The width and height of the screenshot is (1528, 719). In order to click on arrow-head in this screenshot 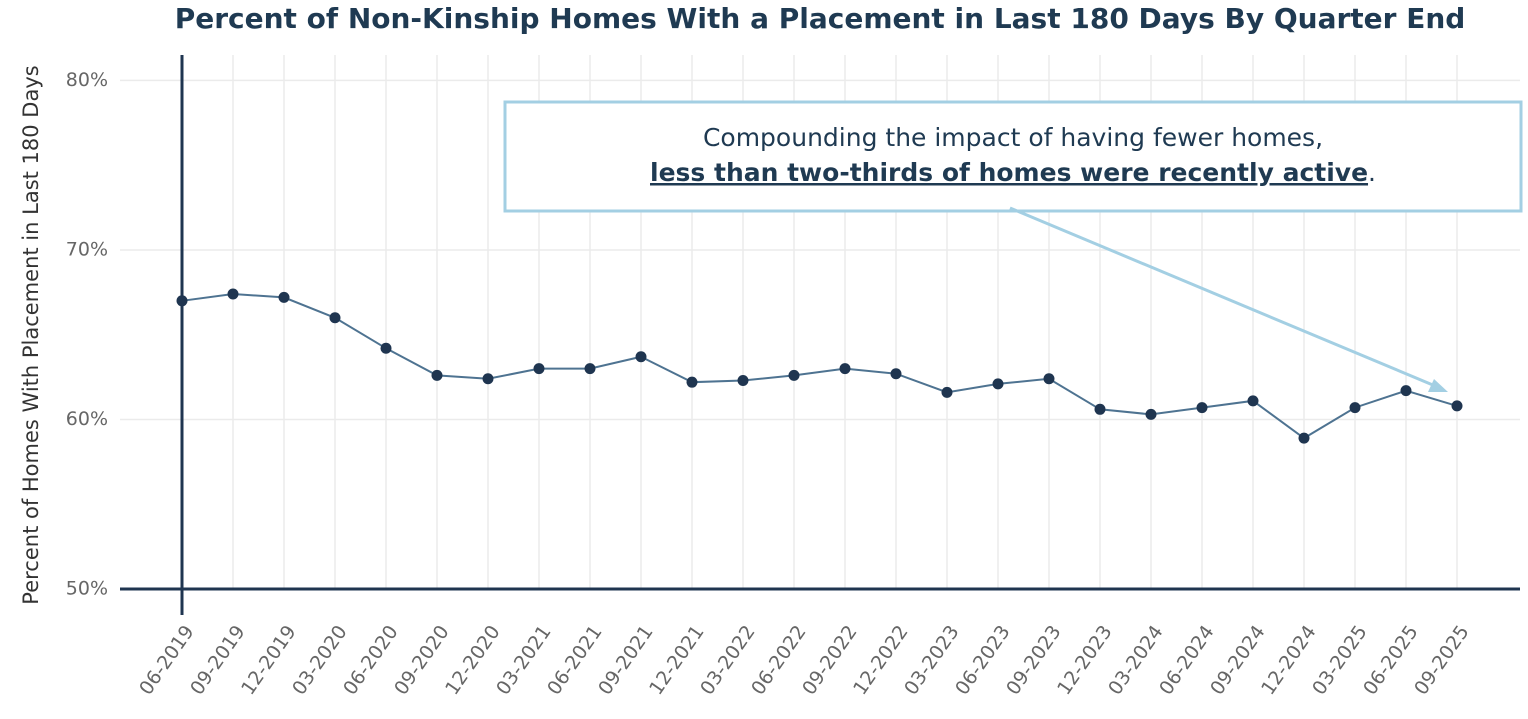, I will do `click(1438, 385)`.